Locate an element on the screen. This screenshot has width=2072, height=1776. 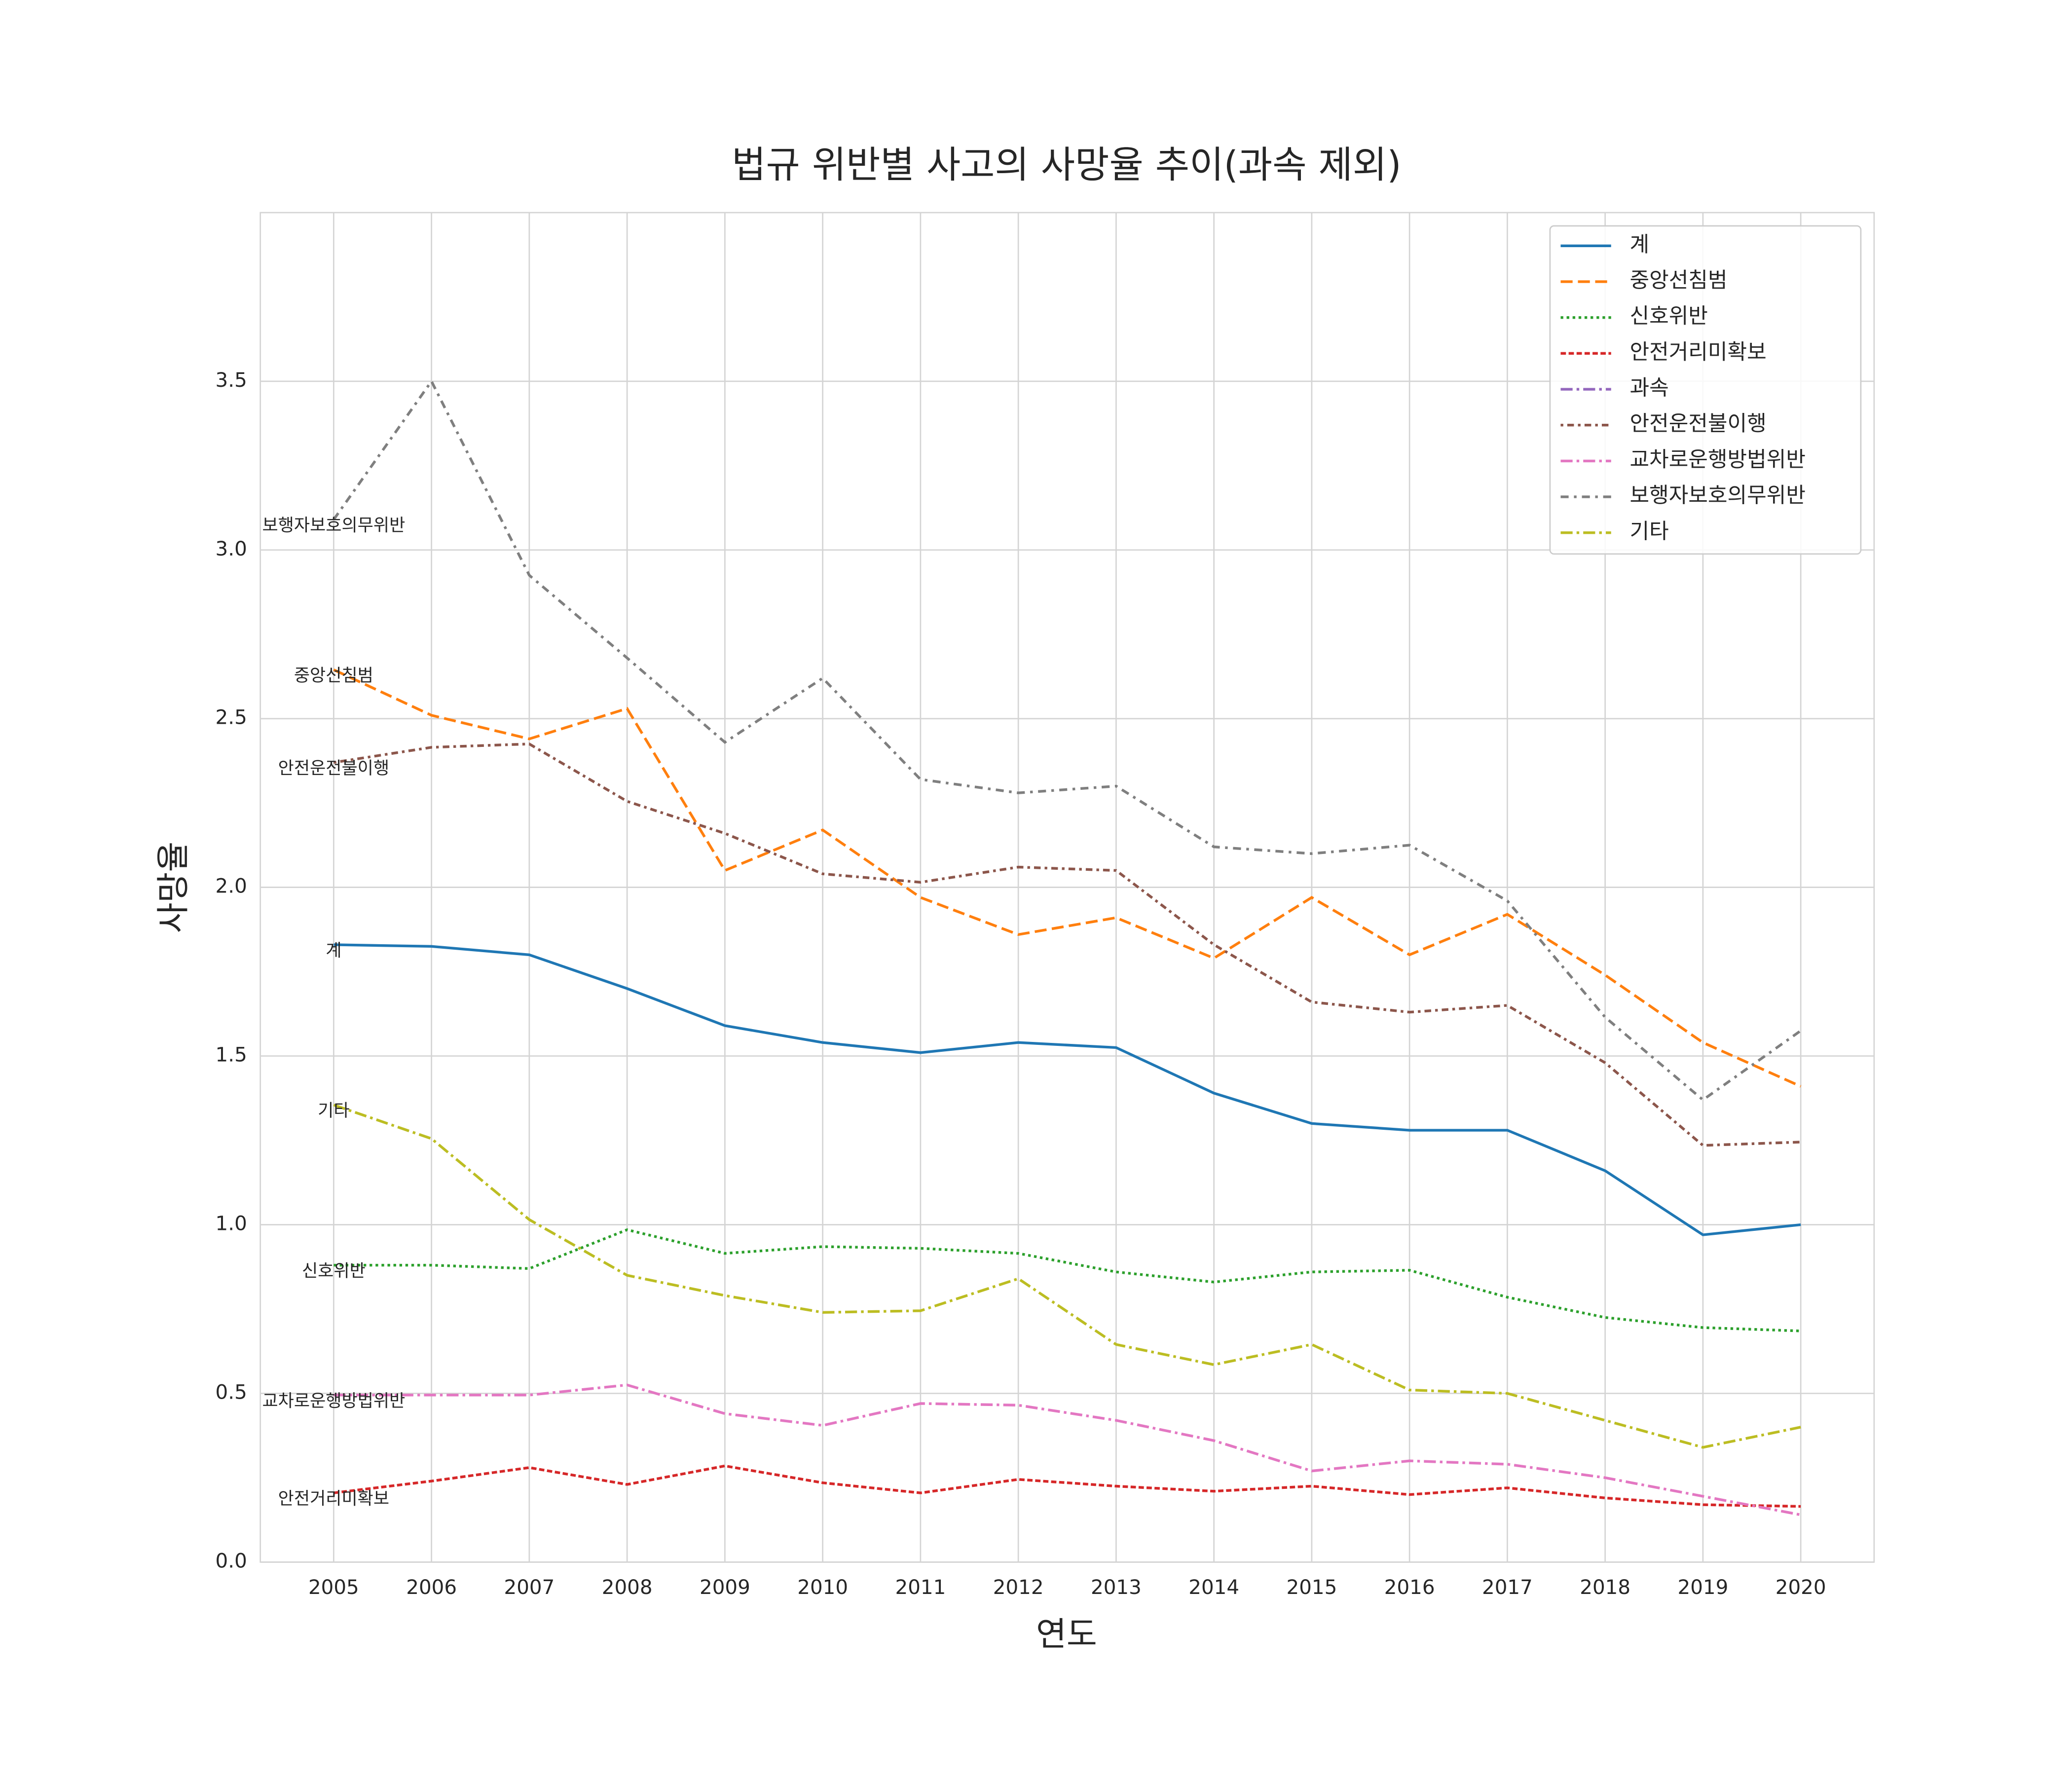
y-tick-label: 0.0 is located at coordinates (231, 1561).